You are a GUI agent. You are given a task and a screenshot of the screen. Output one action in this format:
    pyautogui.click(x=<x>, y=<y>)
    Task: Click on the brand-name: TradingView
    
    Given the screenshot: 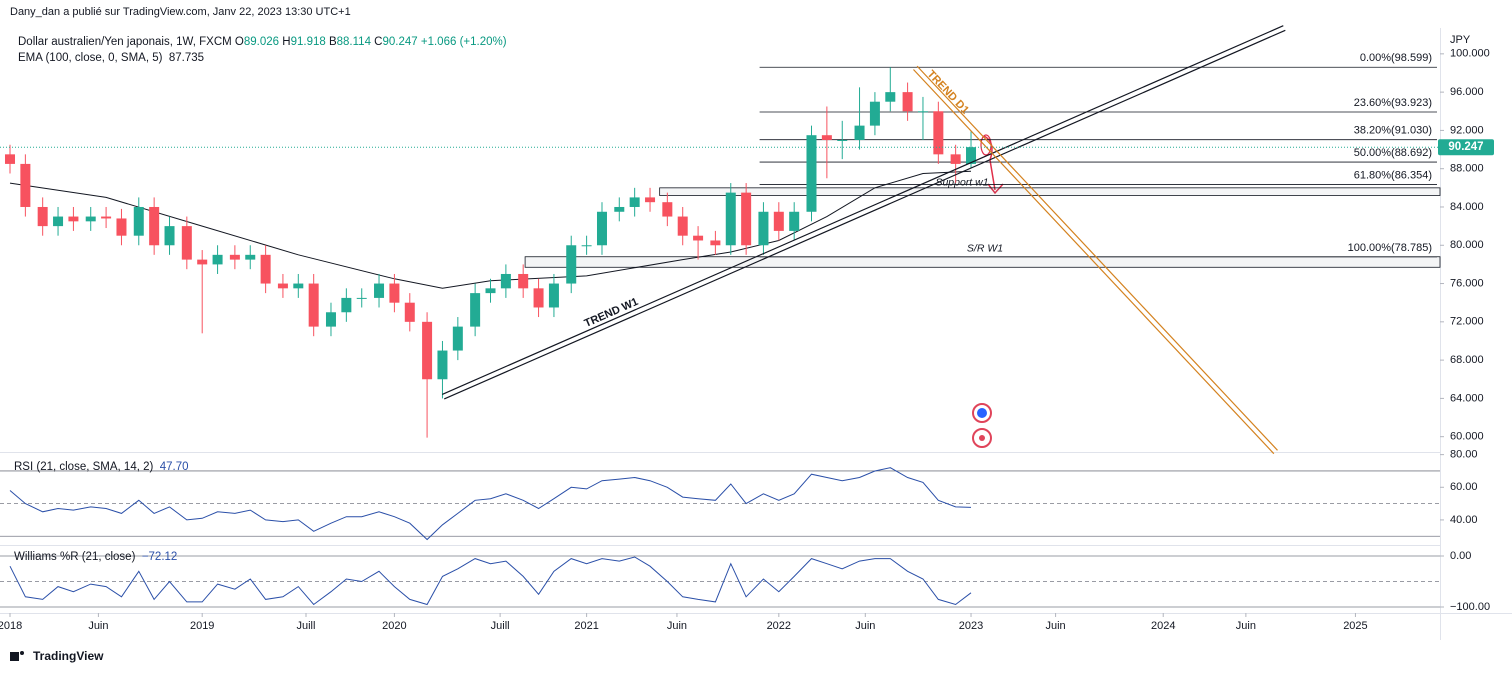 What is the action you would take?
    pyautogui.click(x=68, y=656)
    